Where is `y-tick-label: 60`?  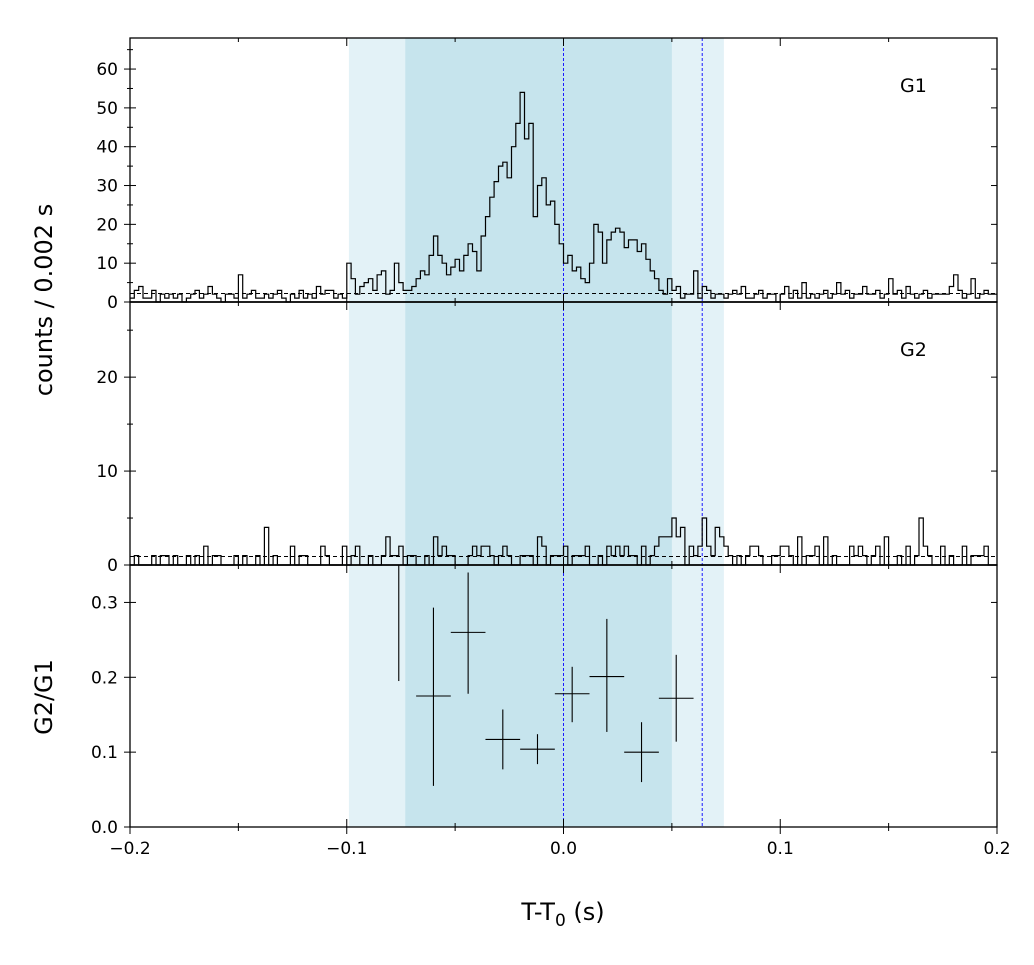 y-tick-label: 60 is located at coordinates (107, 70).